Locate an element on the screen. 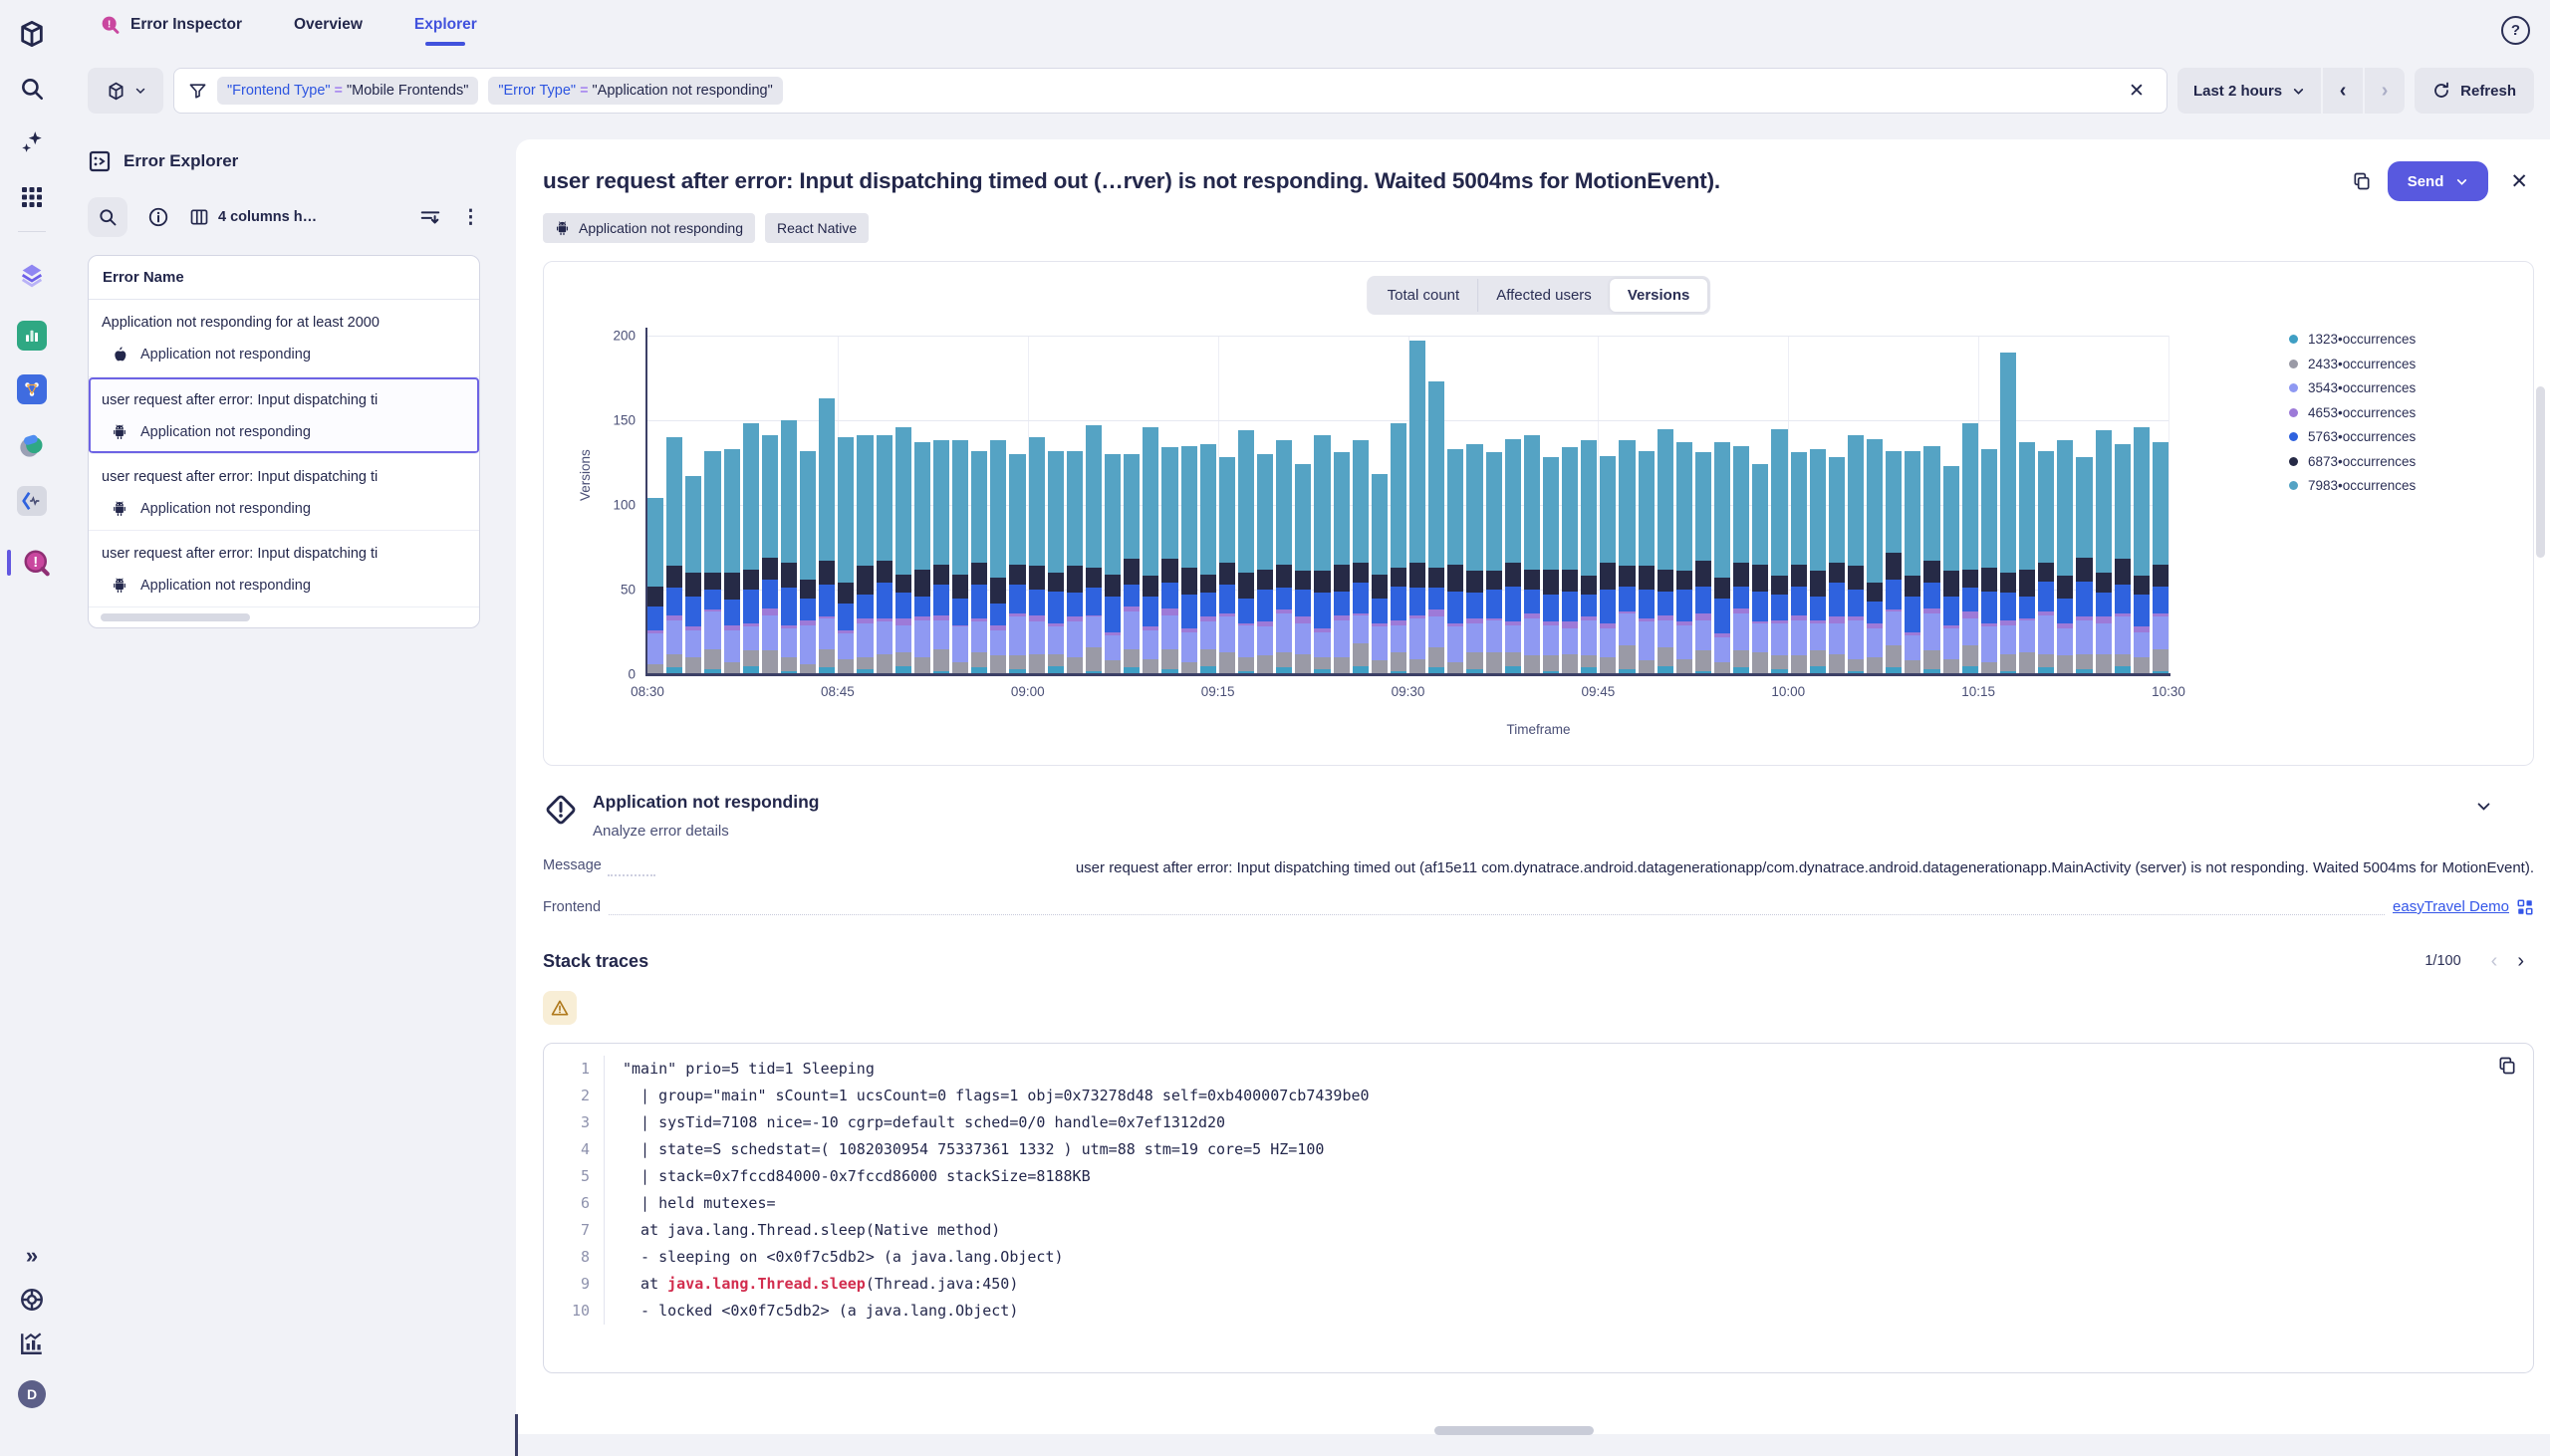 This screenshot has height=1456, width=2550. services-app-icon is located at coordinates (32, 445).